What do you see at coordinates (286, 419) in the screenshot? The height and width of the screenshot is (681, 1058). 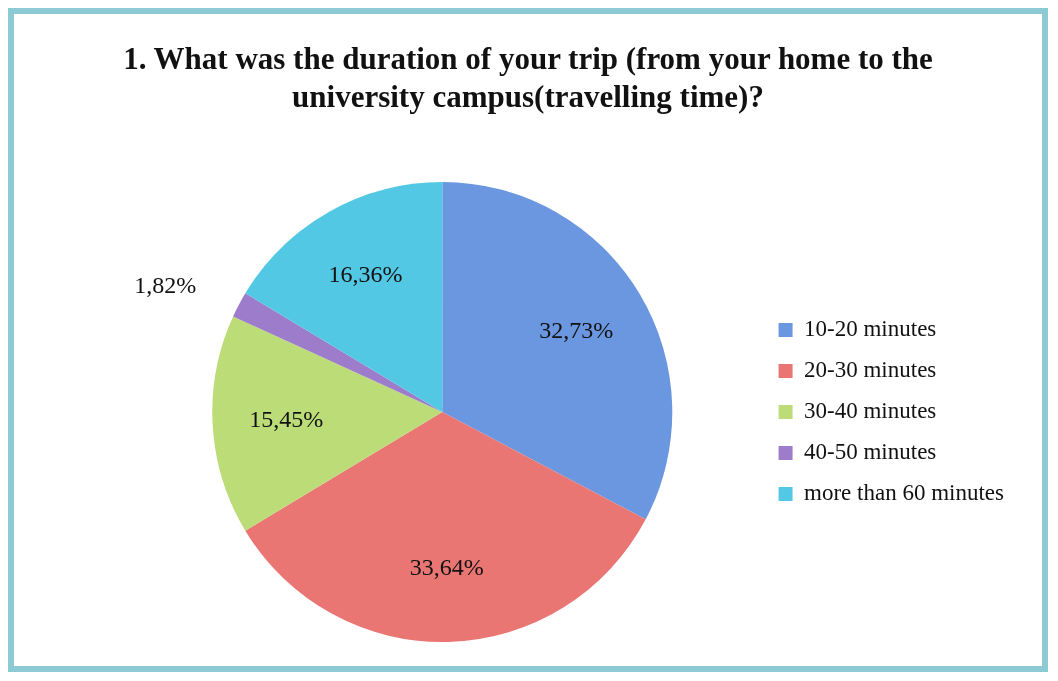 I see `data-label: 15,45%` at bounding box center [286, 419].